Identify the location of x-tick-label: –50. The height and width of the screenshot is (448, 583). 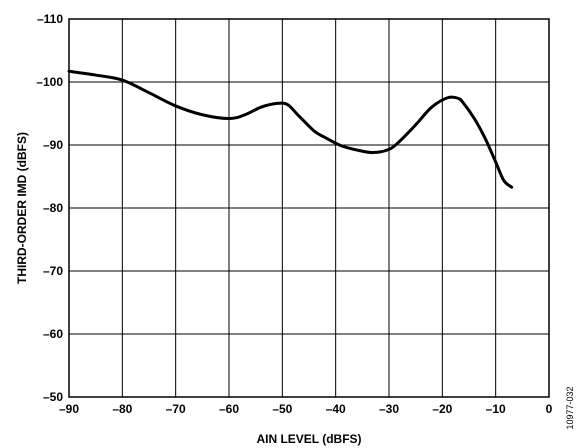
(282, 409).